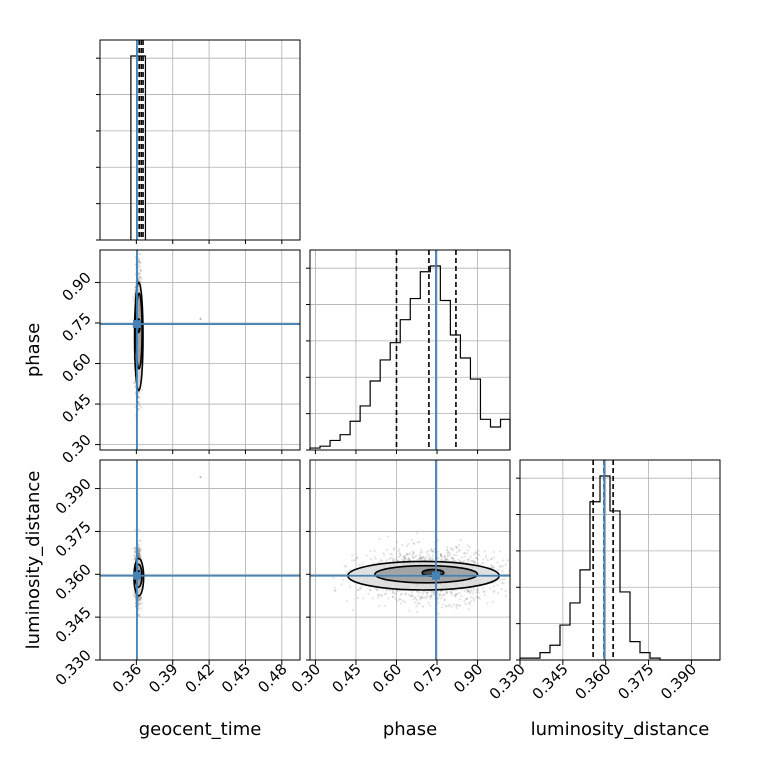 This screenshot has width=760, height=760. I want to click on joint-panel-geocent-time-vs-phase, so click(166, 350).